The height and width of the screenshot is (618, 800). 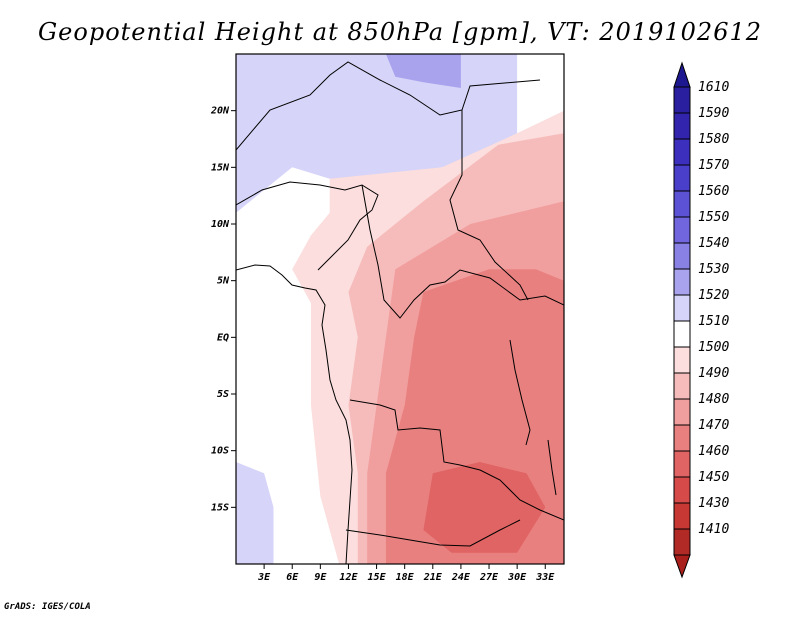 What do you see at coordinates (713, 139) in the screenshot?
I see `colorbar-label: 1580` at bounding box center [713, 139].